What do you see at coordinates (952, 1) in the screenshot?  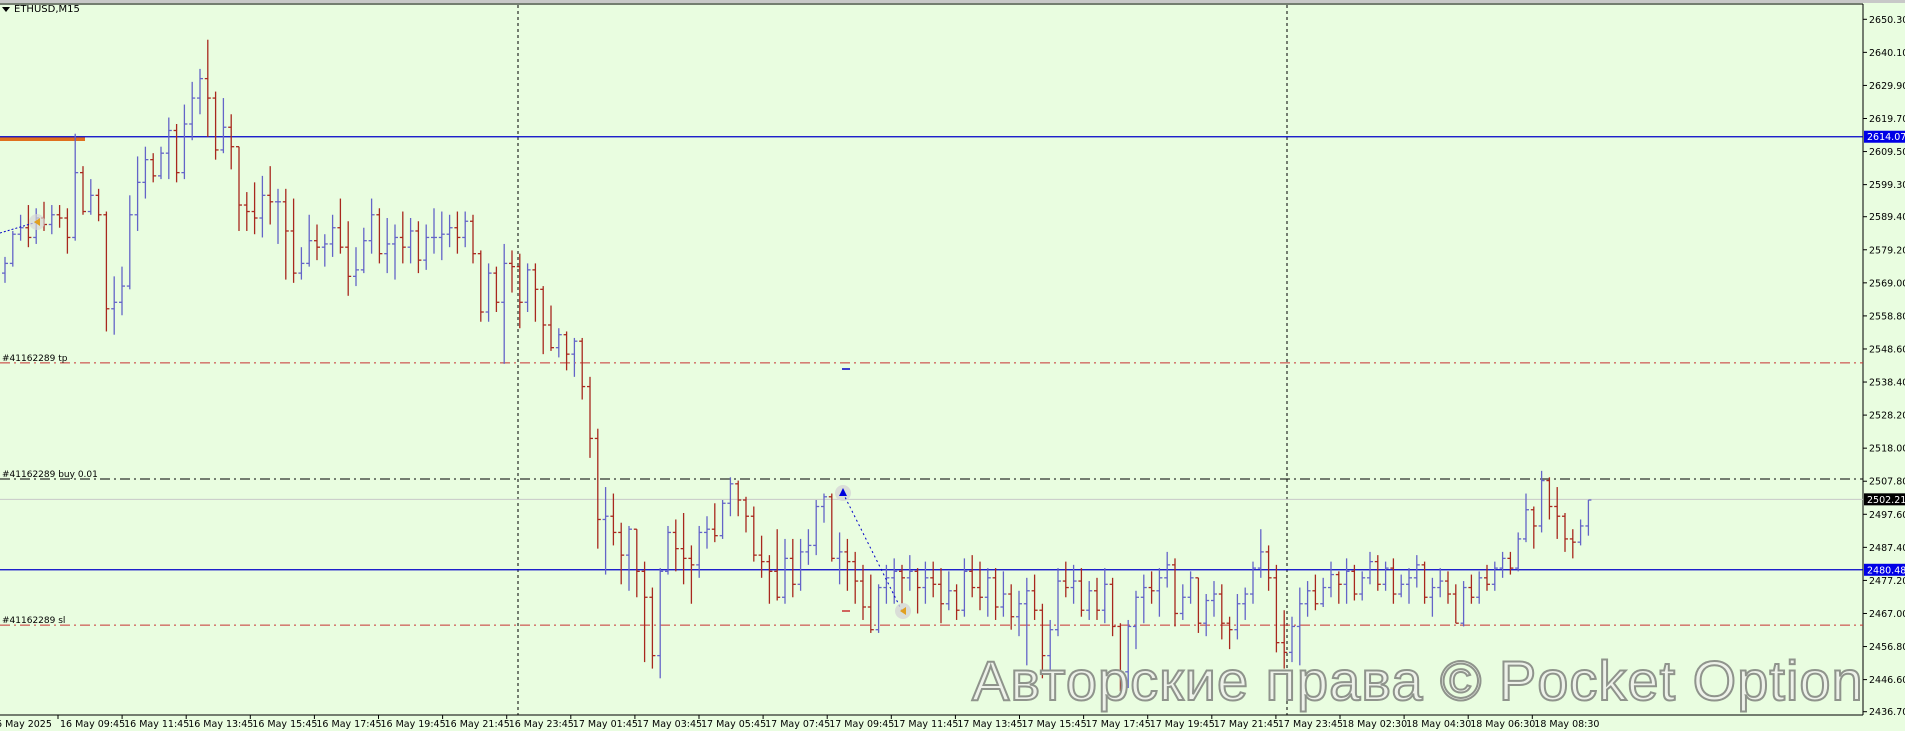 I see `top-frame` at bounding box center [952, 1].